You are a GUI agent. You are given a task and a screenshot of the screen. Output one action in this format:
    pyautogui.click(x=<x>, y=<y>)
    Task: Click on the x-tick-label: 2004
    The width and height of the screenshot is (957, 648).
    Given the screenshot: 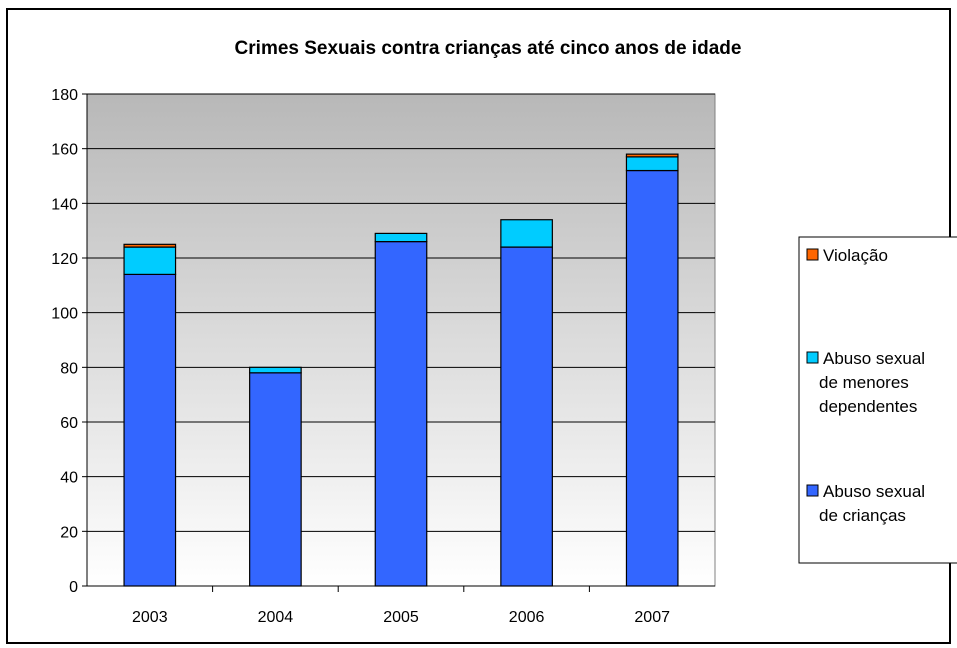 What is the action you would take?
    pyautogui.click(x=276, y=617)
    